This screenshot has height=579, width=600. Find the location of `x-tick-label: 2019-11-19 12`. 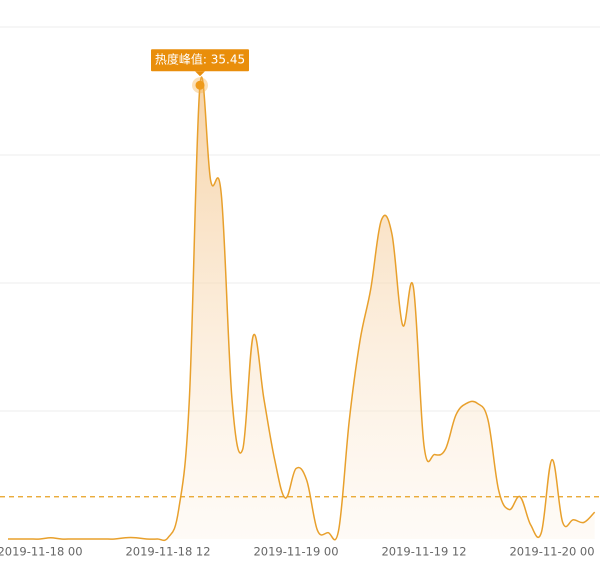

x-tick-label: 2019-11-19 12 is located at coordinates (423, 552).